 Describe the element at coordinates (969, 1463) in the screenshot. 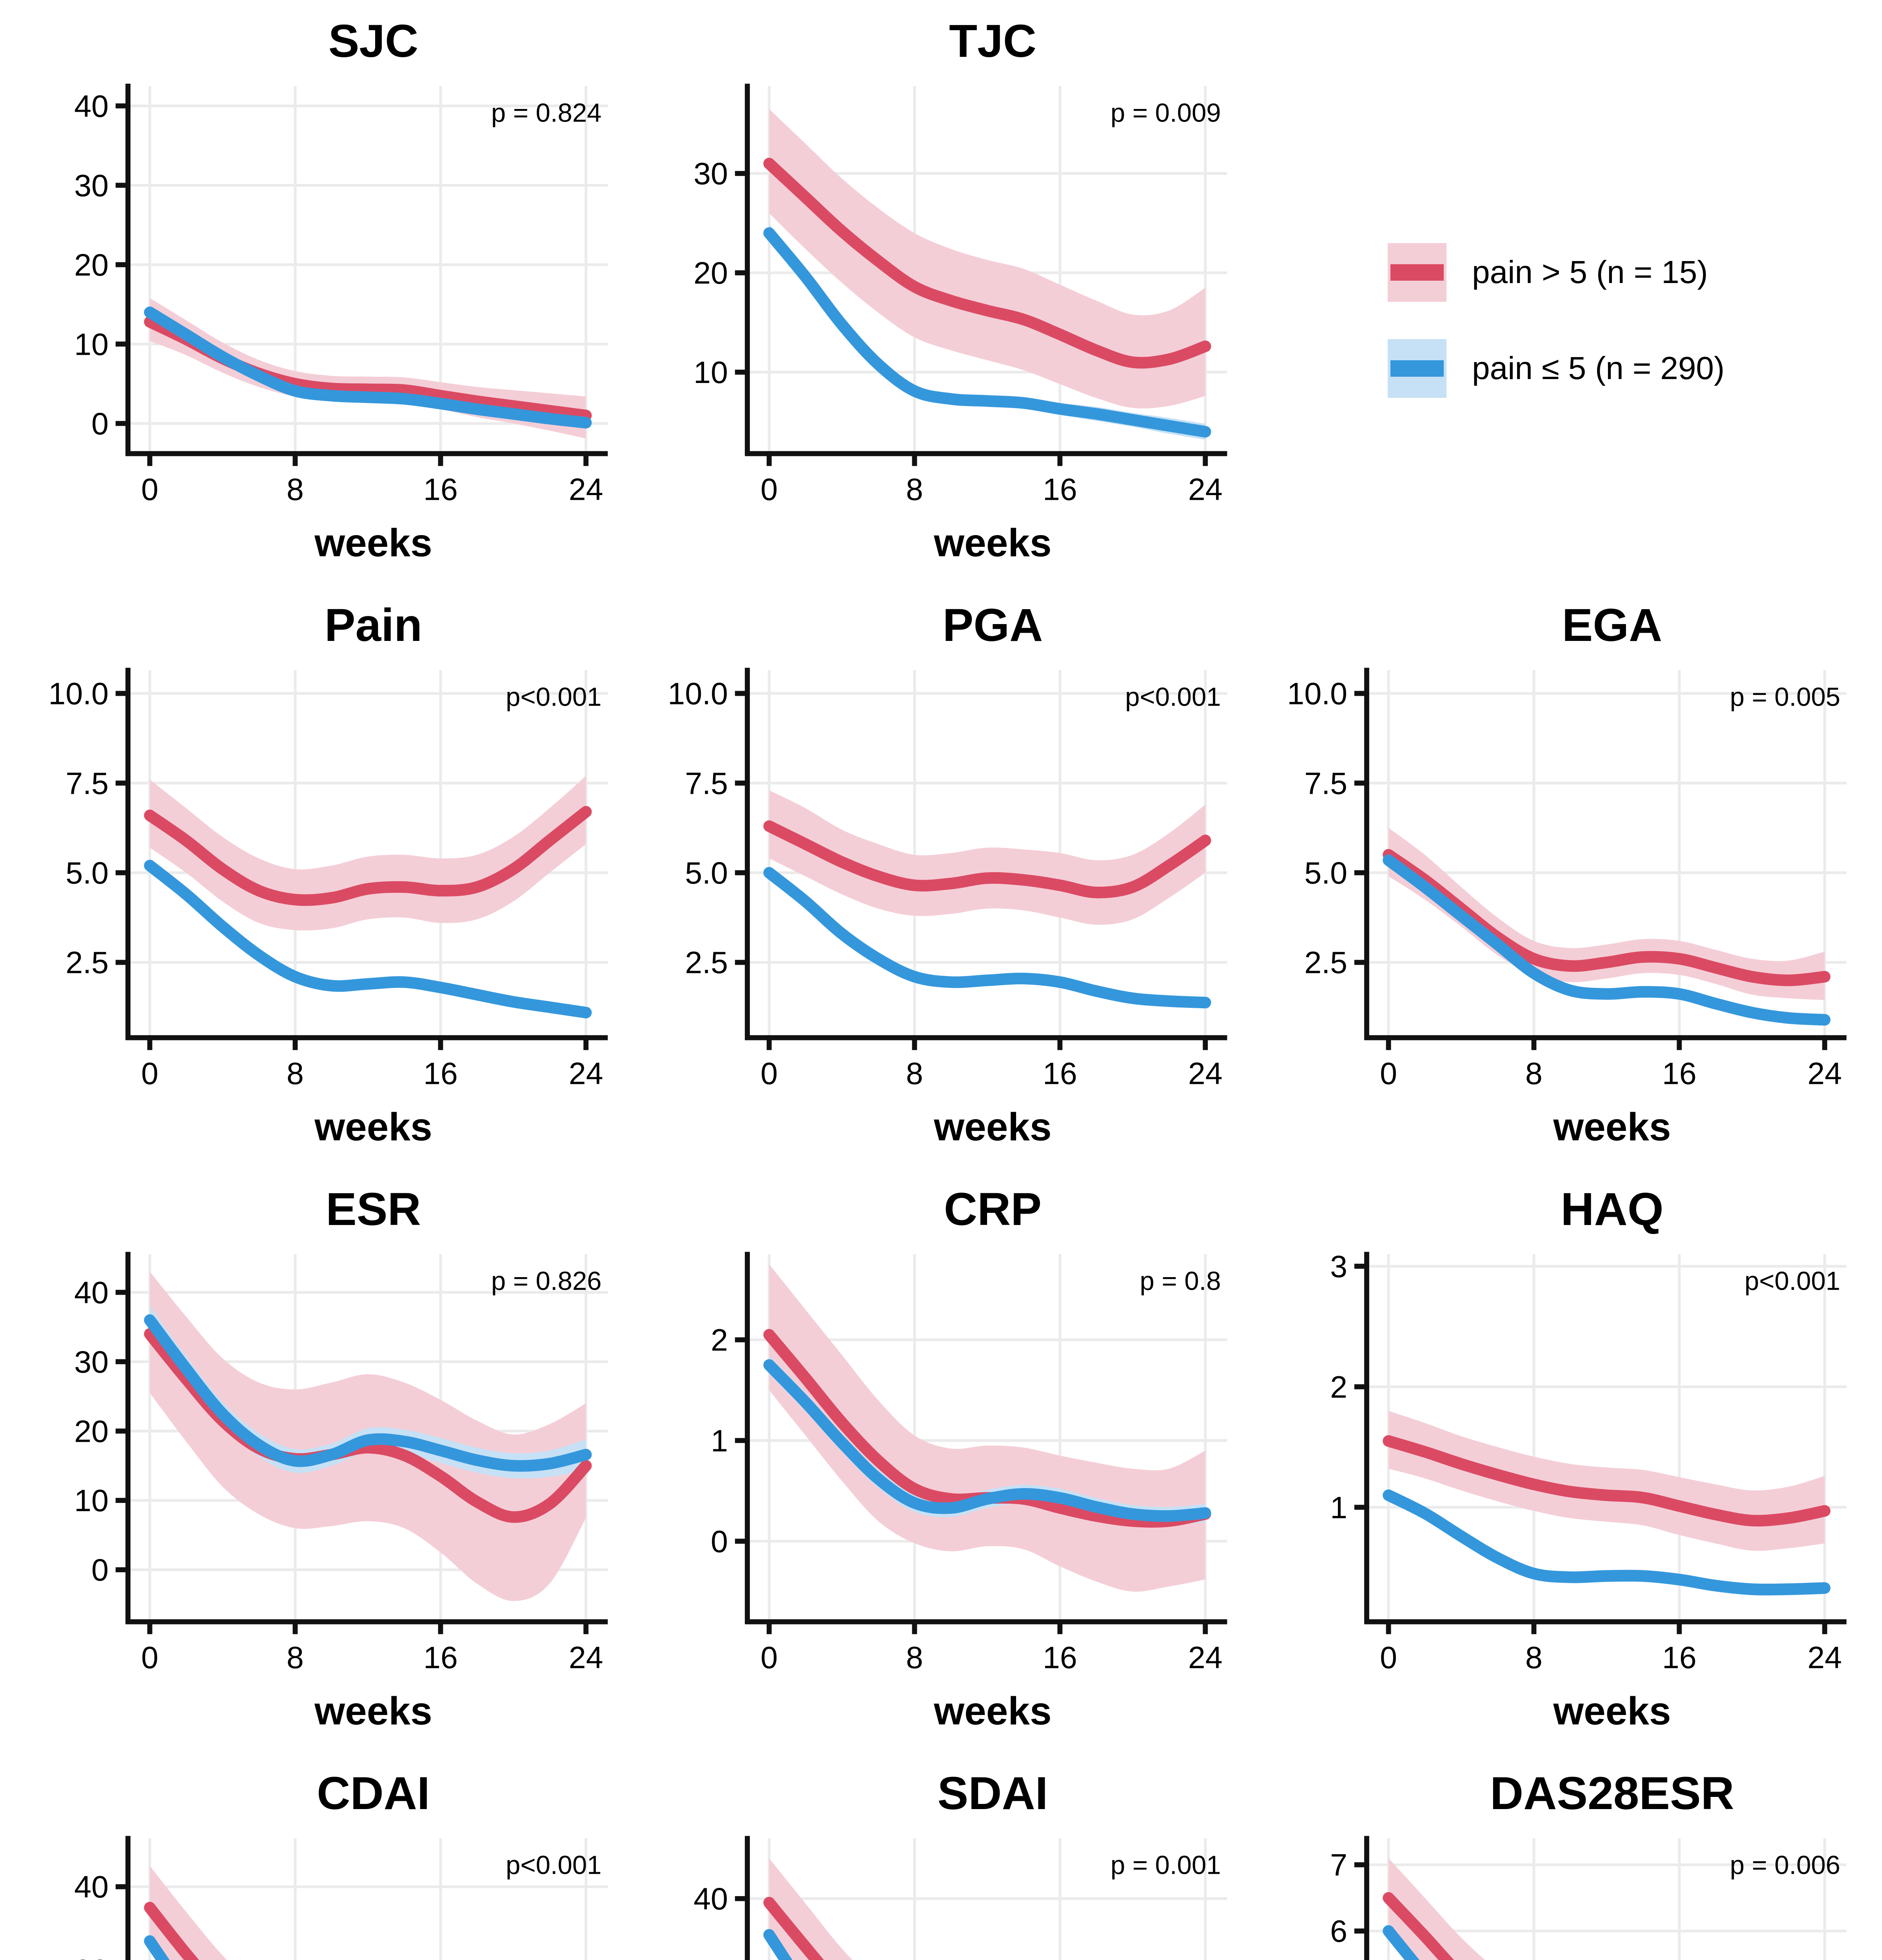

I see `plot-svg: 0 1 2 0 8 16 24 p = 0.8` at that location.